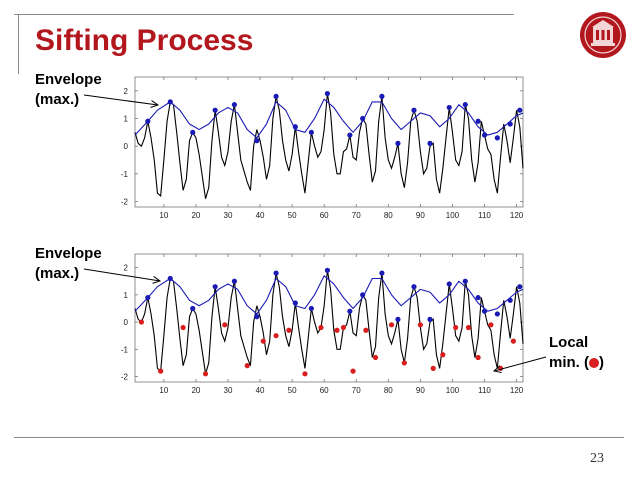 The image size is (638, 479). What do you see at coordinates (356, 390) in the screenshot?
I see `x-tick-label: 70` at bounding box center [356, 390].